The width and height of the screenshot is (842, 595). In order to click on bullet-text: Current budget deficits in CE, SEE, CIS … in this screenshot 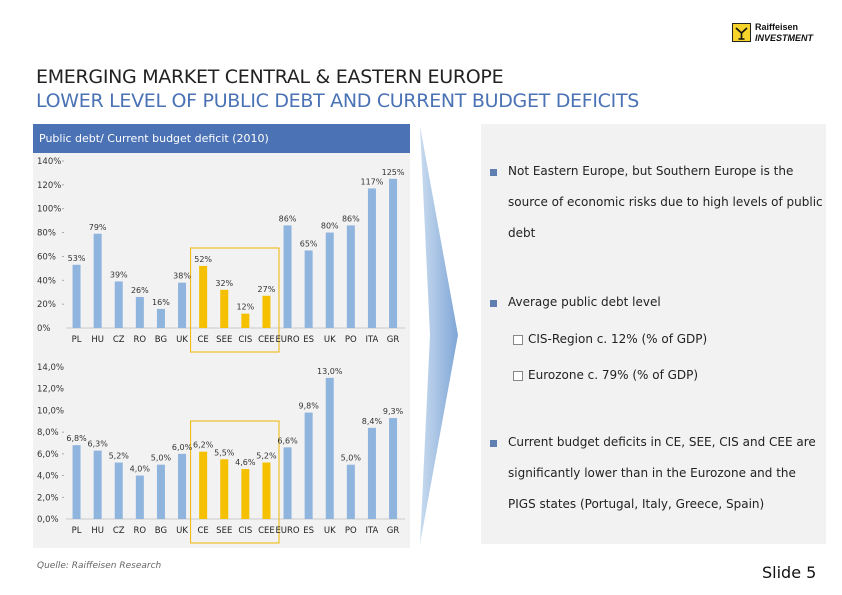, I will do `click(662, 473)`.